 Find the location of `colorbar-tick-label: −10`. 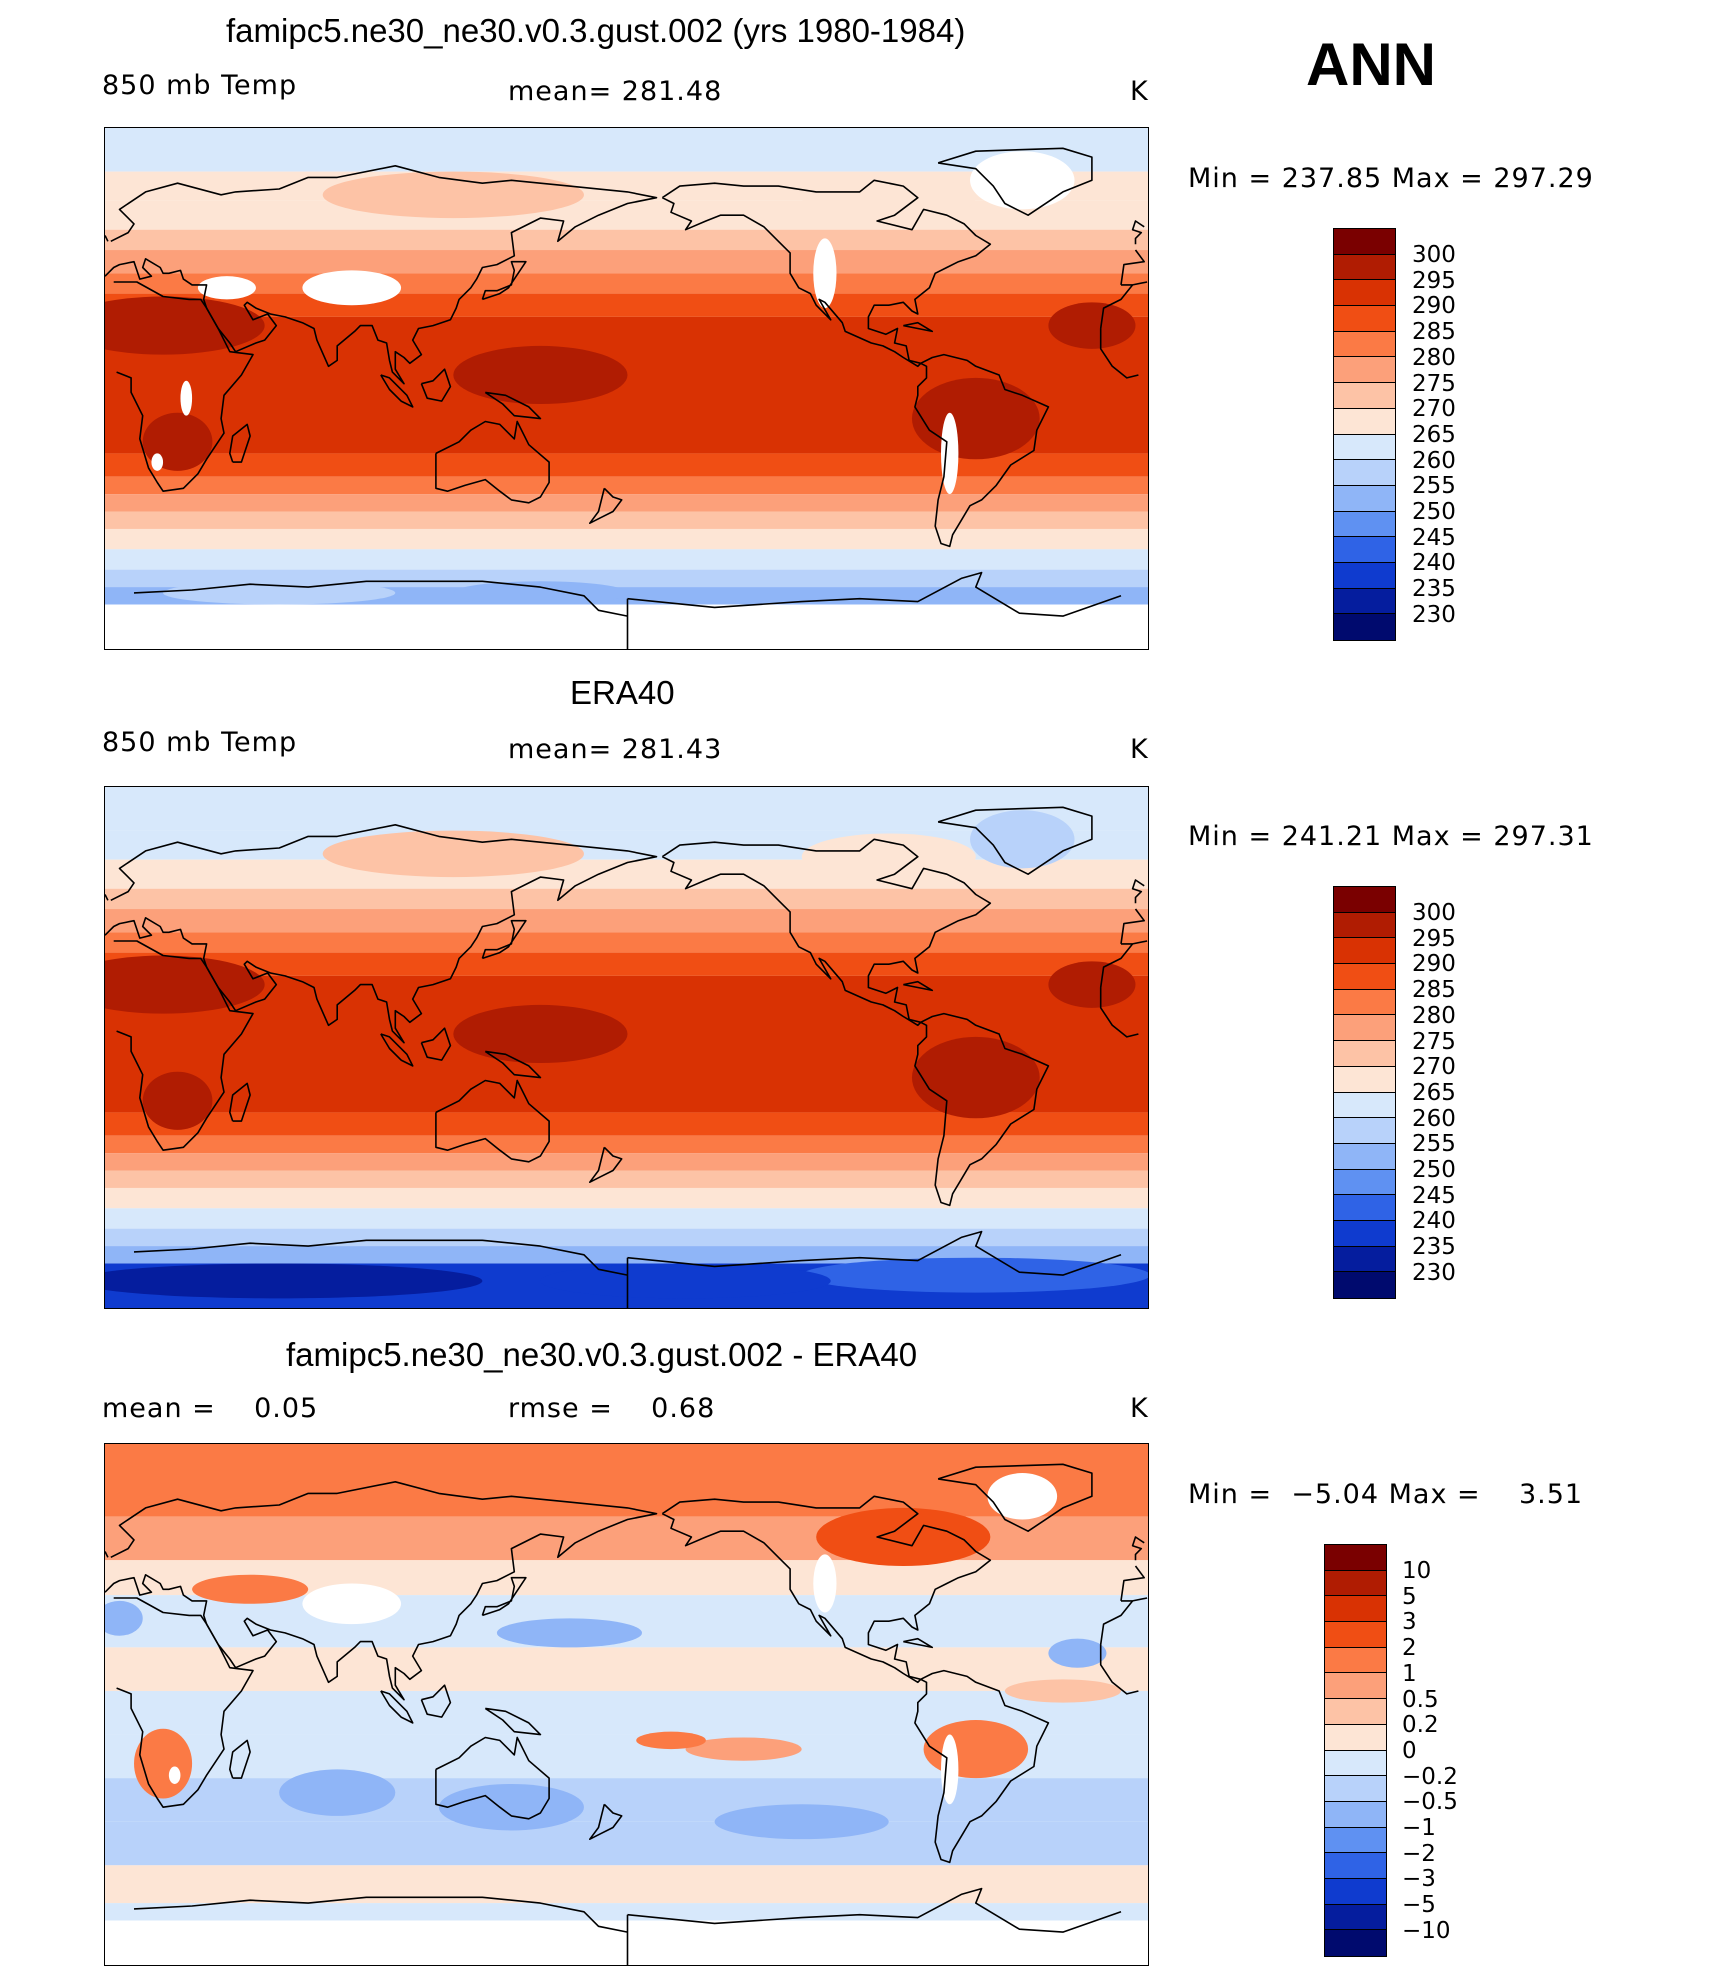

colorbar-tick-label: −10 is located at coordinates (1426, 1930).